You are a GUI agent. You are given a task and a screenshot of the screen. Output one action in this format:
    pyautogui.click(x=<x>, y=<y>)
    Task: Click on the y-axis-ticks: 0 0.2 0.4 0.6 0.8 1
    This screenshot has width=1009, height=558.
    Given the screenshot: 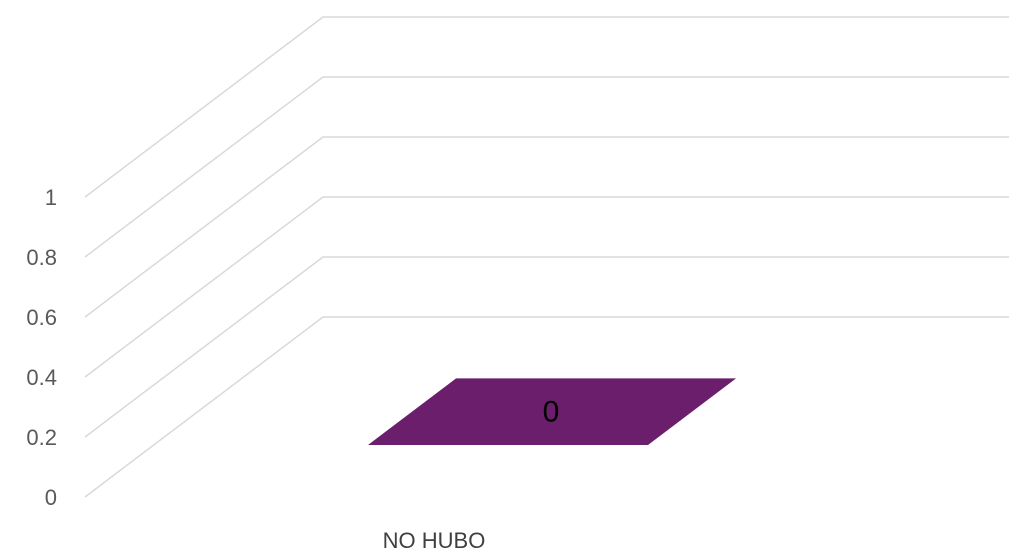 What is the action you would take?
    pyautogui.click(x=41, y=347)
    